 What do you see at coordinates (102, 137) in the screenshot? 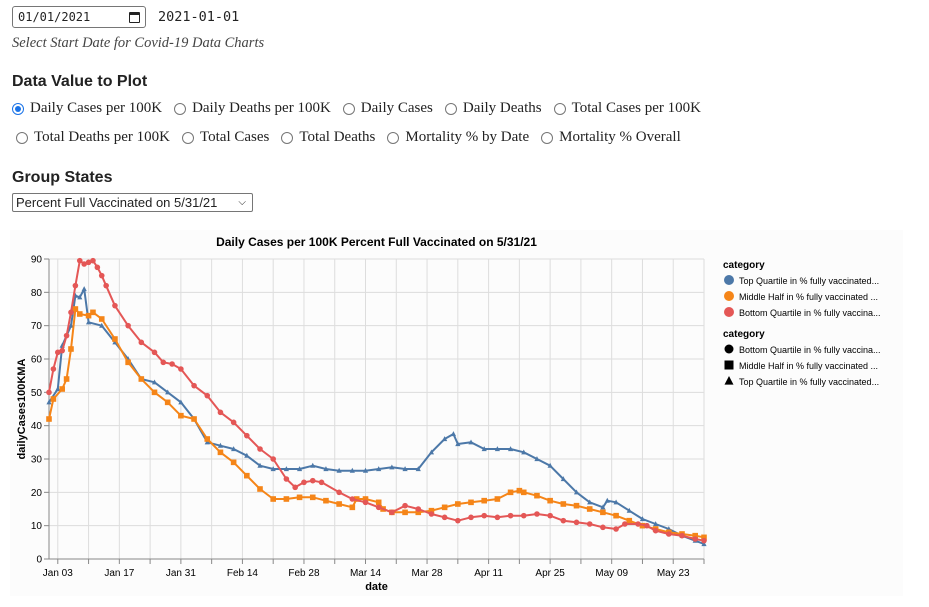
I see `radio-label: Total Deaths per 100K` at bounding box center [102, 137].